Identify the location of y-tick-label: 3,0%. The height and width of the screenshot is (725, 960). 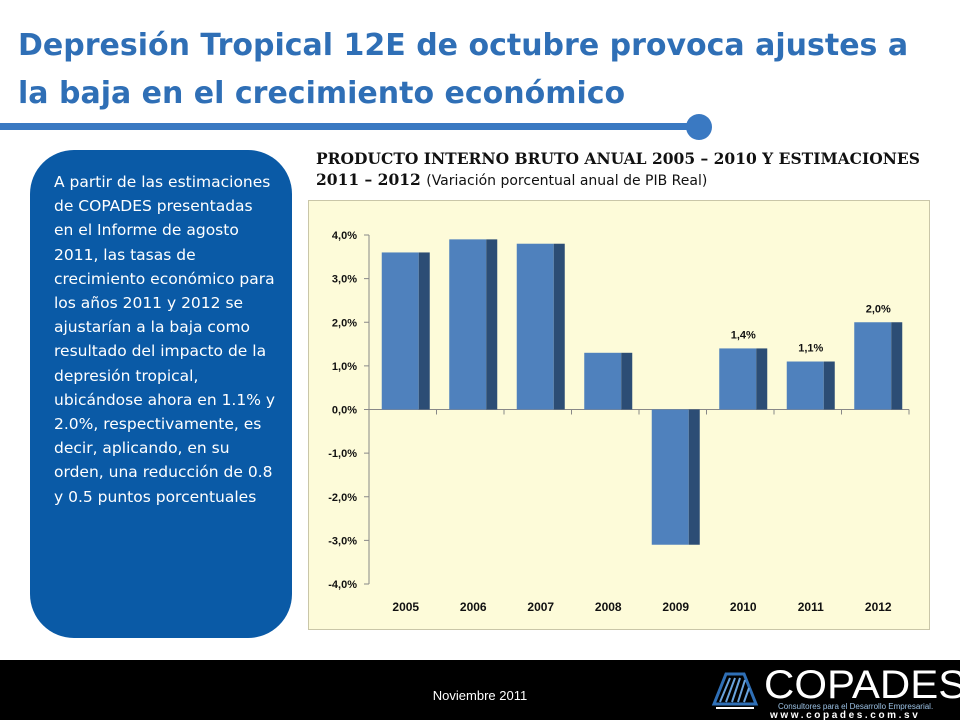
(344, 280).